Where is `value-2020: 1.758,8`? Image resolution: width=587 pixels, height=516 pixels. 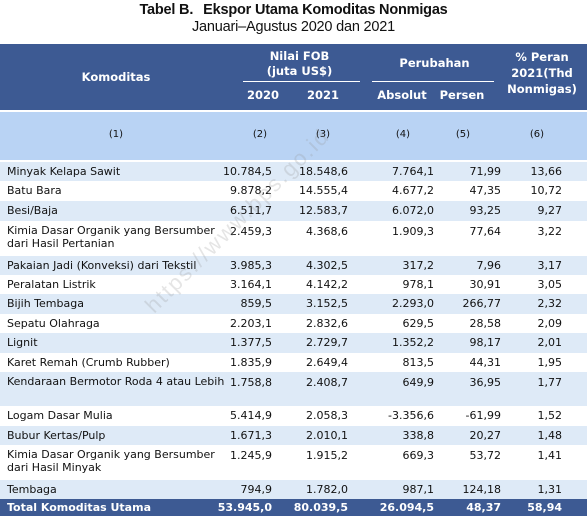
value-2020: 1.758,8 is located at coordinates (251, 382).